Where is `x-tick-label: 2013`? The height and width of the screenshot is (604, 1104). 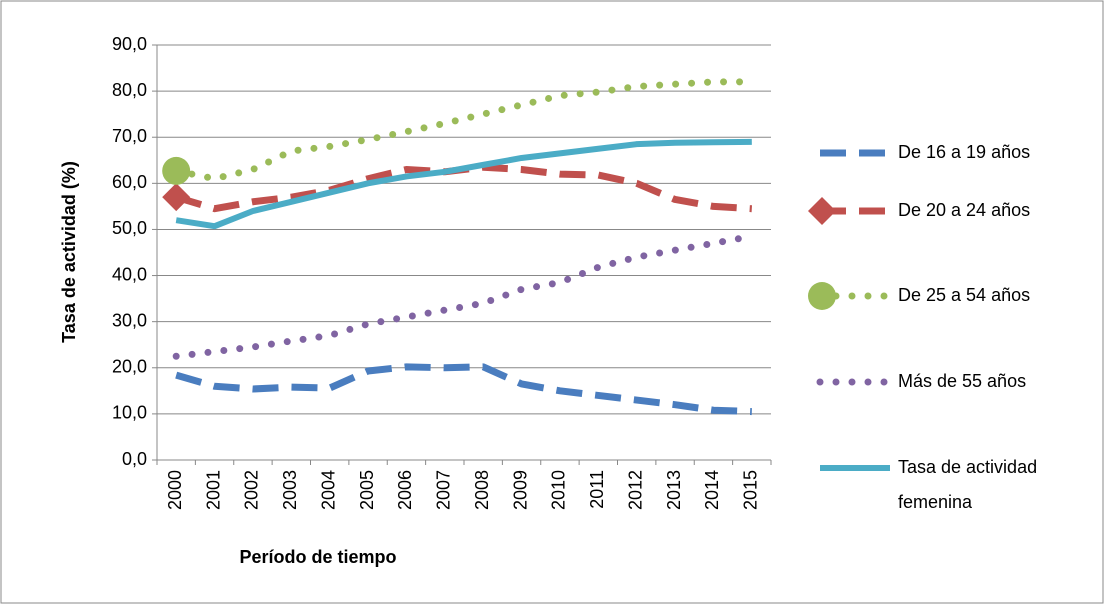
x-tick-label: 2013 is located at coordinates (674, 490).